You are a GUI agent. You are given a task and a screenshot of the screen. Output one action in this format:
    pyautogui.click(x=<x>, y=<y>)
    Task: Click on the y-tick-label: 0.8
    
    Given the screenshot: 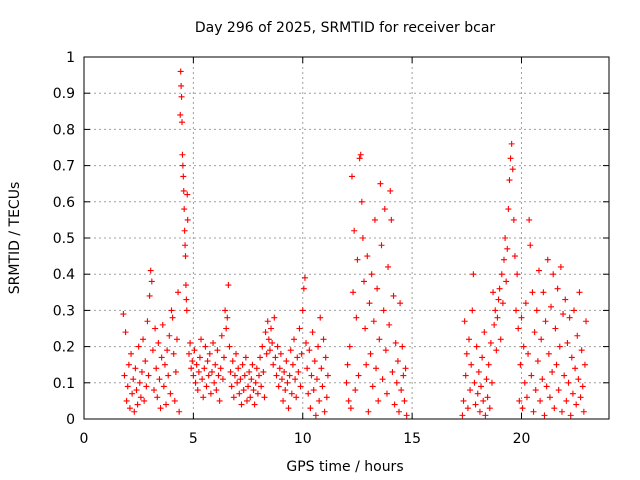 What is the action you would take?
    pyautogui.click(x=64, y=130)
    